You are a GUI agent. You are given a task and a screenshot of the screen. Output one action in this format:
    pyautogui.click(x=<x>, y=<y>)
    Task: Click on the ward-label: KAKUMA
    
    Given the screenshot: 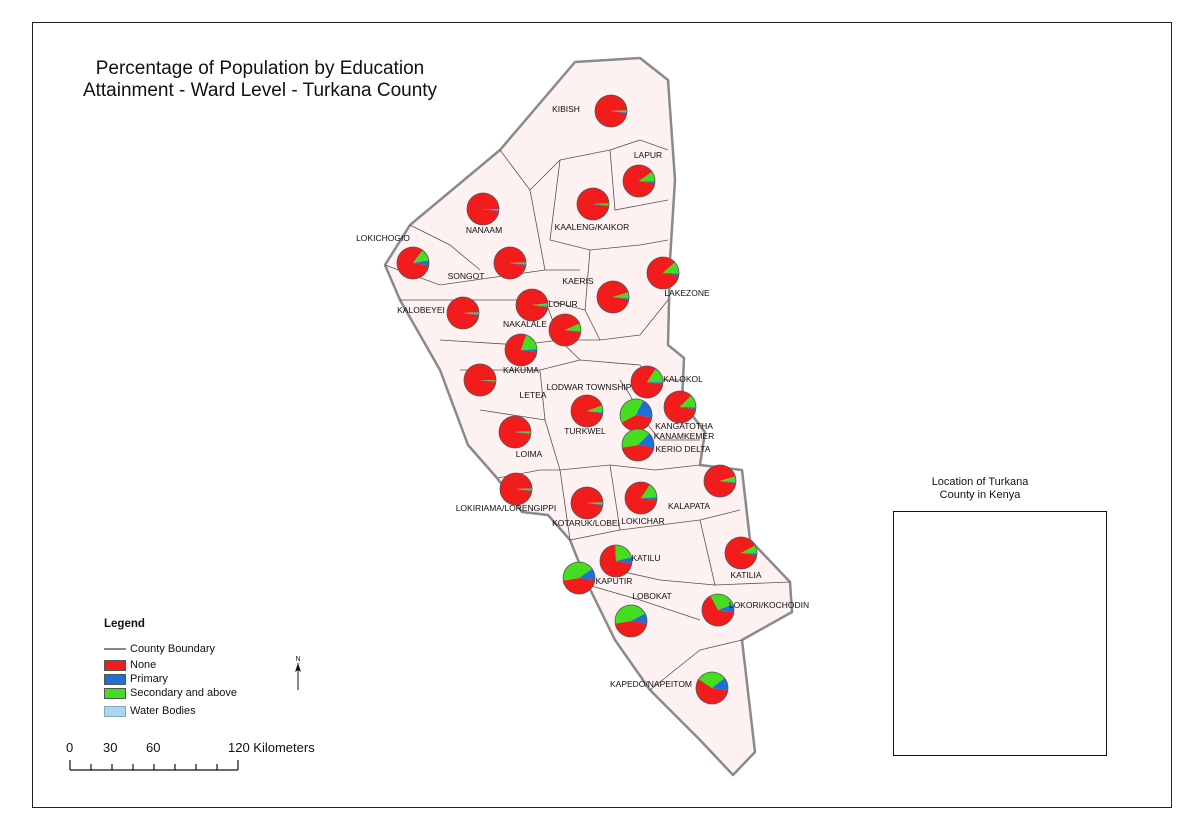 What is the action you would take?
    pyautogui.click(x=521, y=370)
    